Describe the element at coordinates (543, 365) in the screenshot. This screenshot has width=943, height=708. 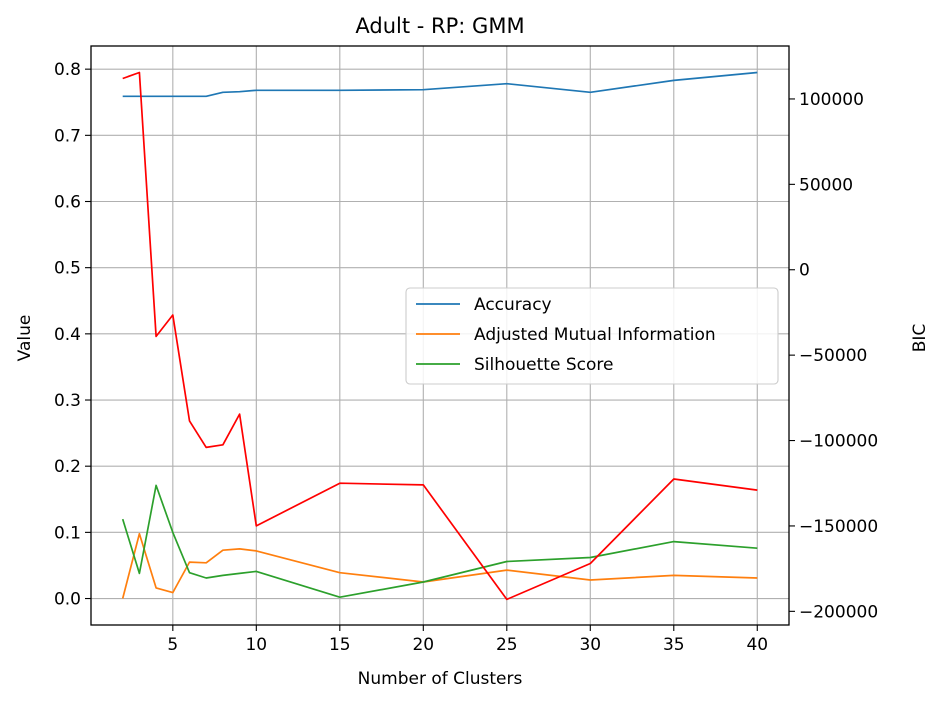
I see `legend-label: Silhouette Score` at that location.